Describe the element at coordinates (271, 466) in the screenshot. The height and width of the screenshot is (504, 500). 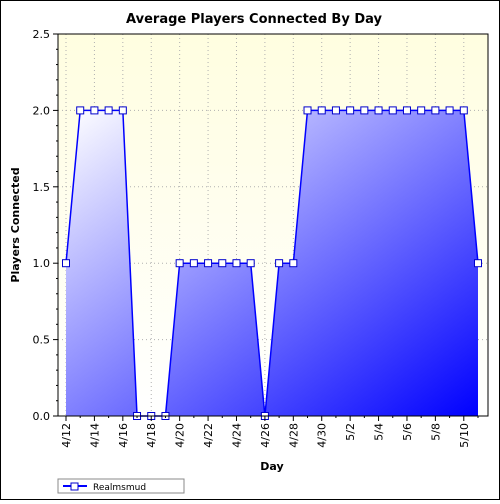
I see `x-axis-label: Day` at that location.